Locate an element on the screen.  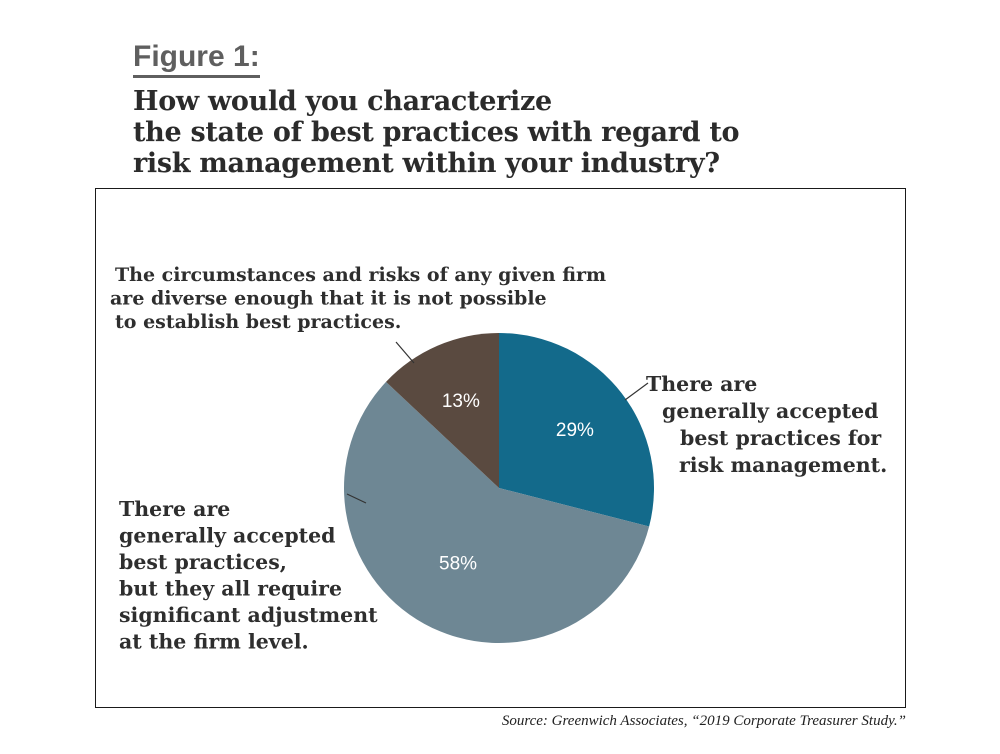
slice-generally-accepted is located at coordinates (576, 430).